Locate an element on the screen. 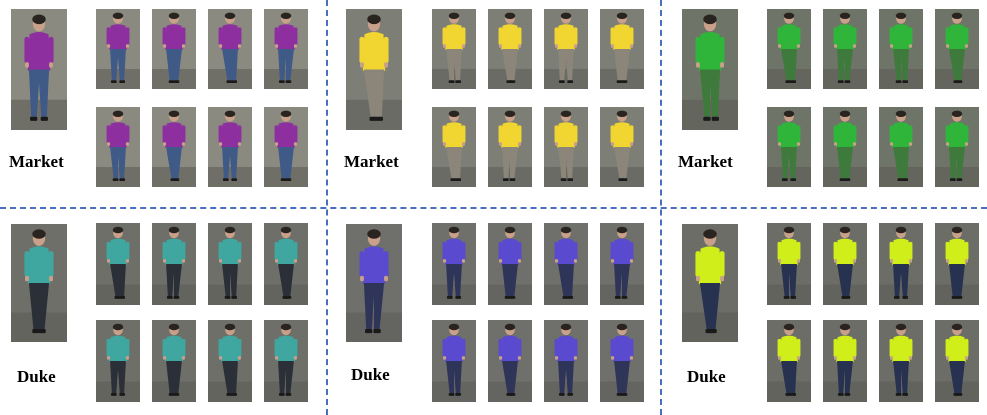 Image resolution: width=987 pixels, height=415 pixels. gallery-col3-duke-image-r1-c2 is located at coordinates (845, 264).